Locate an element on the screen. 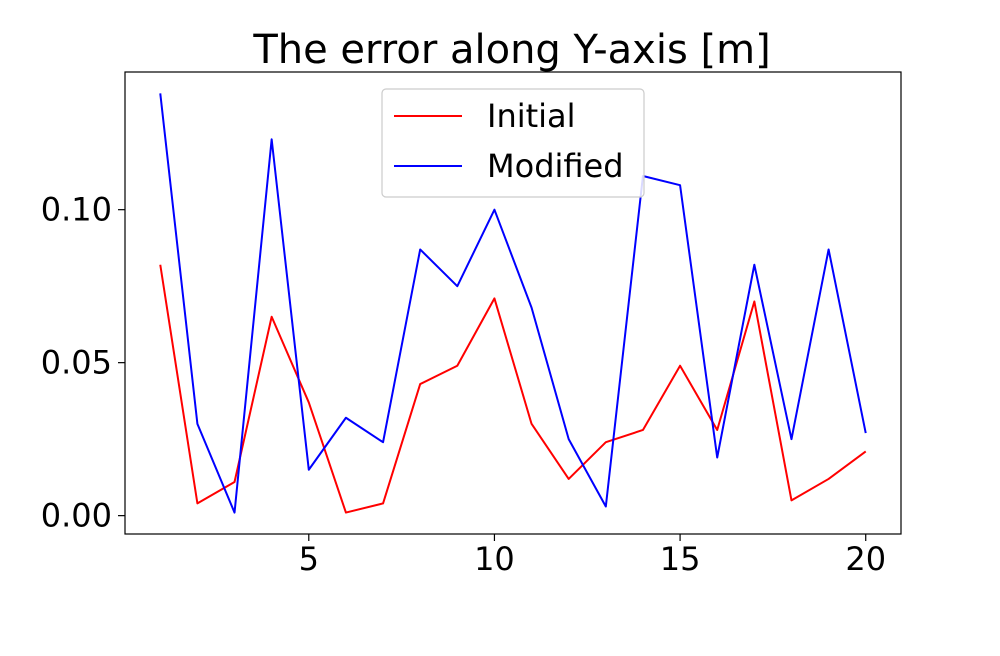 The image size is (1000, 656). legend-label-initial: Initial is located at coordinates (531, 116).